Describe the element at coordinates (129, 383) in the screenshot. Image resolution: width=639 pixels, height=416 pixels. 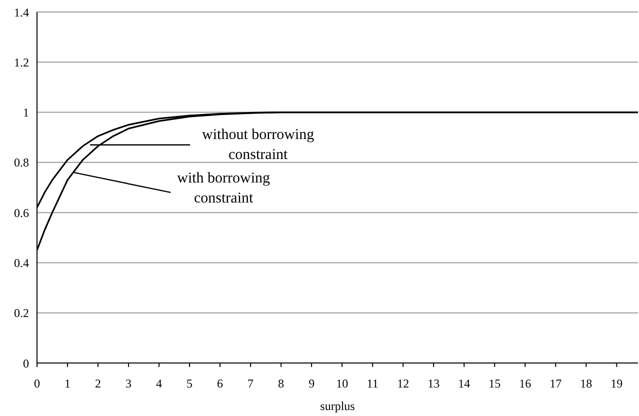
I see `x-tick-label: 3` at that location.